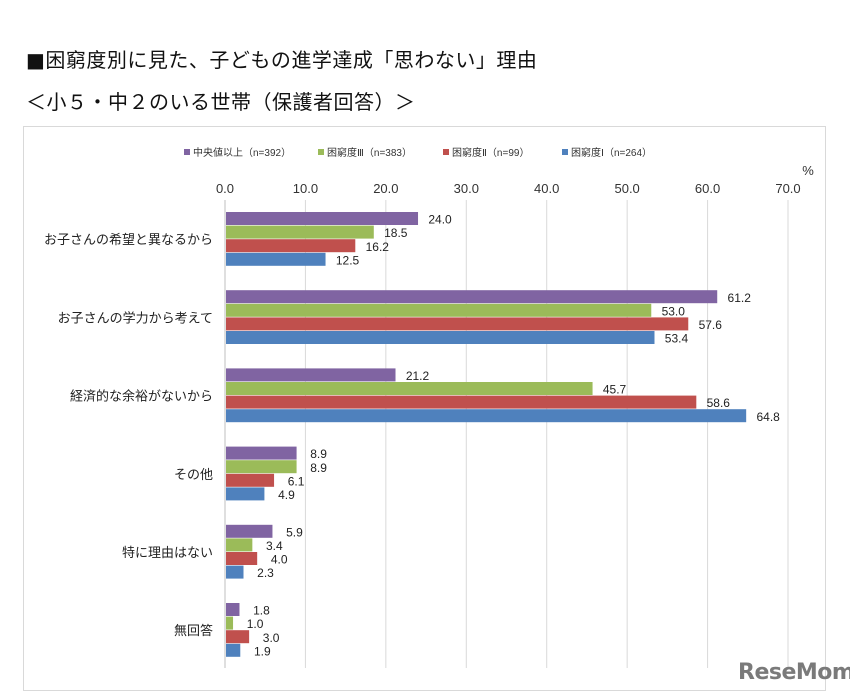 This screenshot has height=700, width=850. What do you see at coordinates (262, 651) in the screenshot?
I see `data-label: 1.9` at bounding box center [262, 651].